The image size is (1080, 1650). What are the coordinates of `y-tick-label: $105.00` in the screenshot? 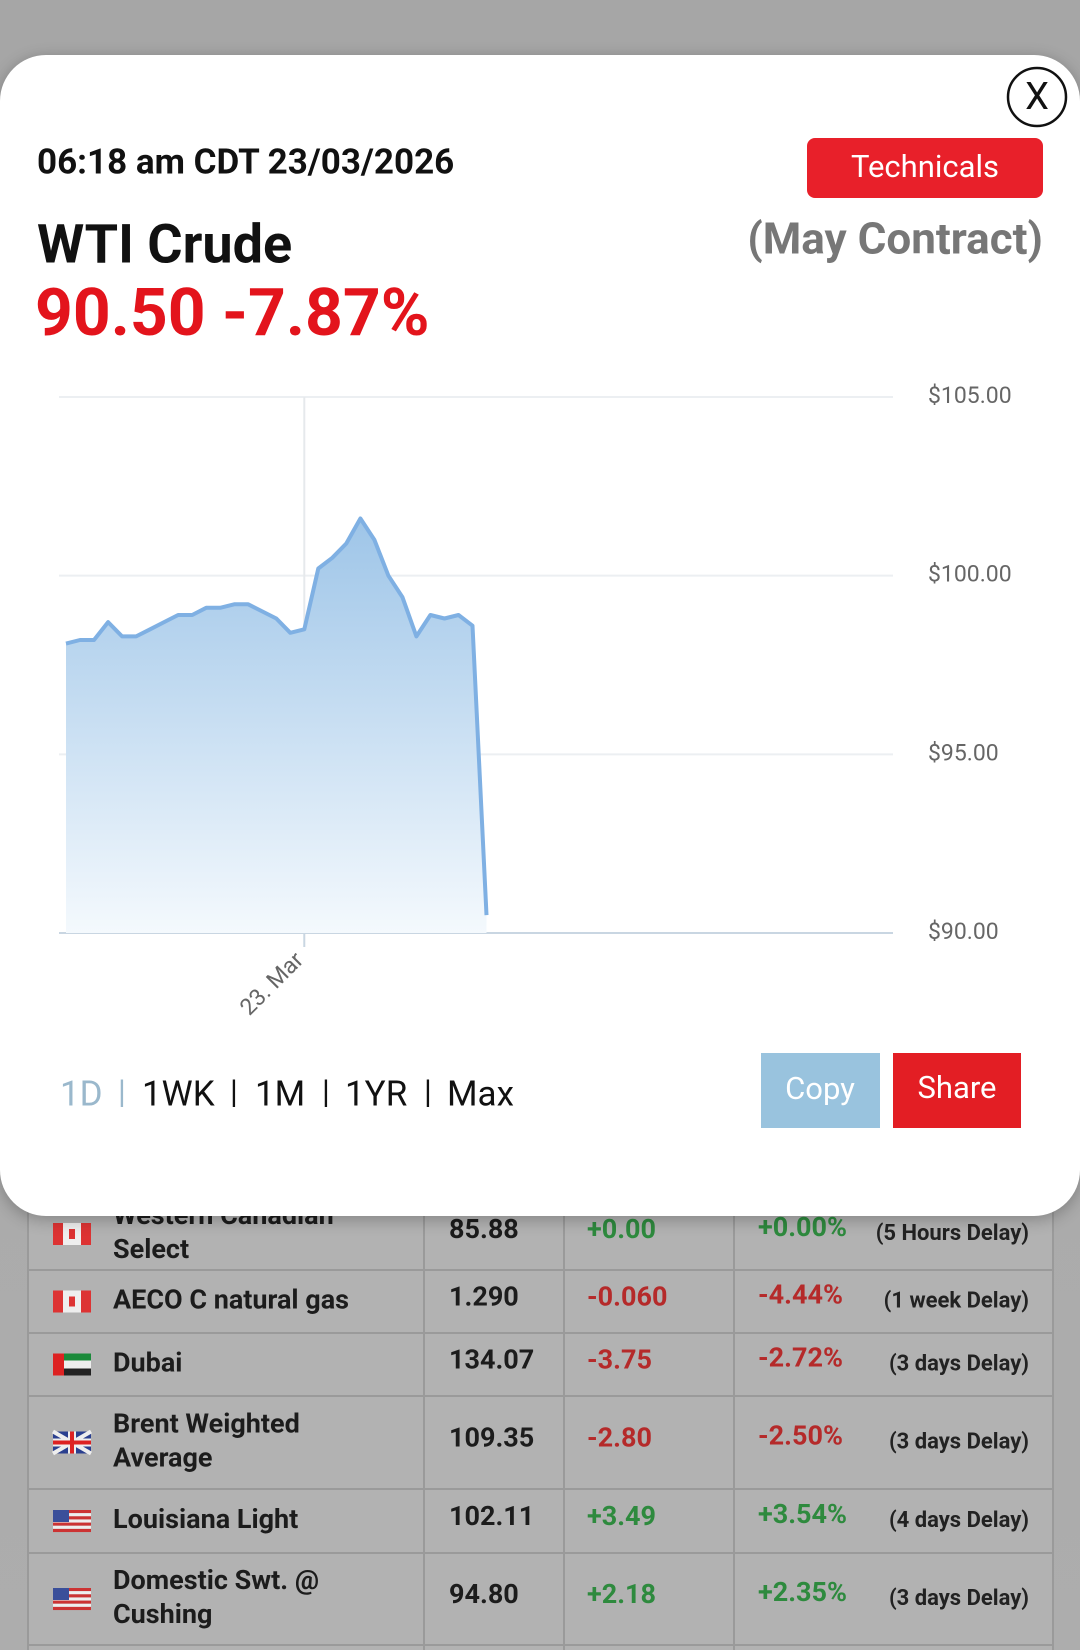 It's located at (970, 395).